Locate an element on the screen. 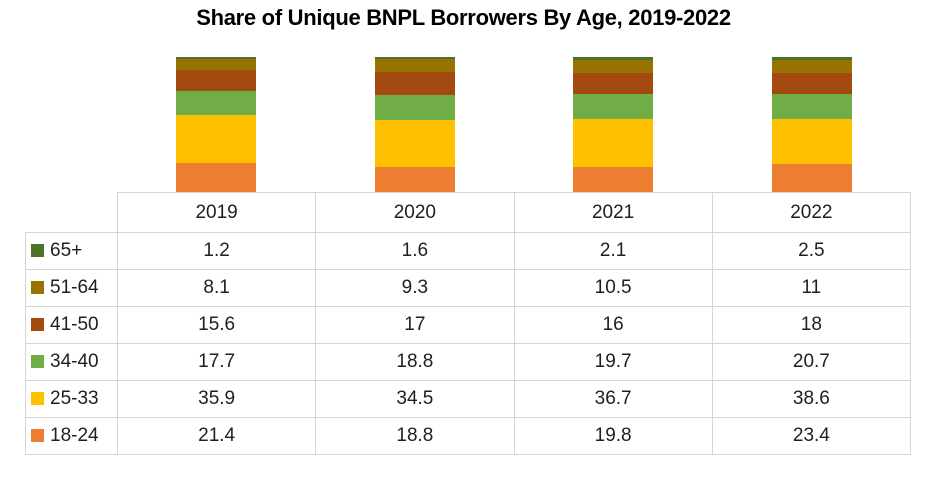  cell-25-33-2022: 38.6 is located at coordinates (811, 399).